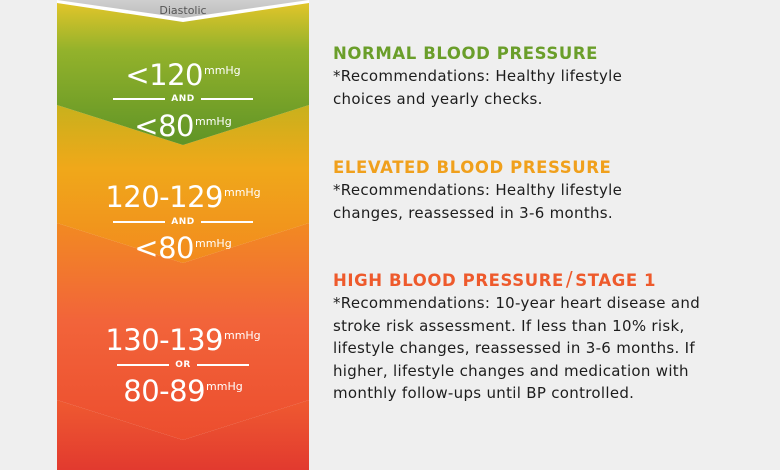  What do you see at coordinates (183, 197) in the screenshot?
I see `tier2-systolic: 120-129mmHg` at bounding box center [183, 197].